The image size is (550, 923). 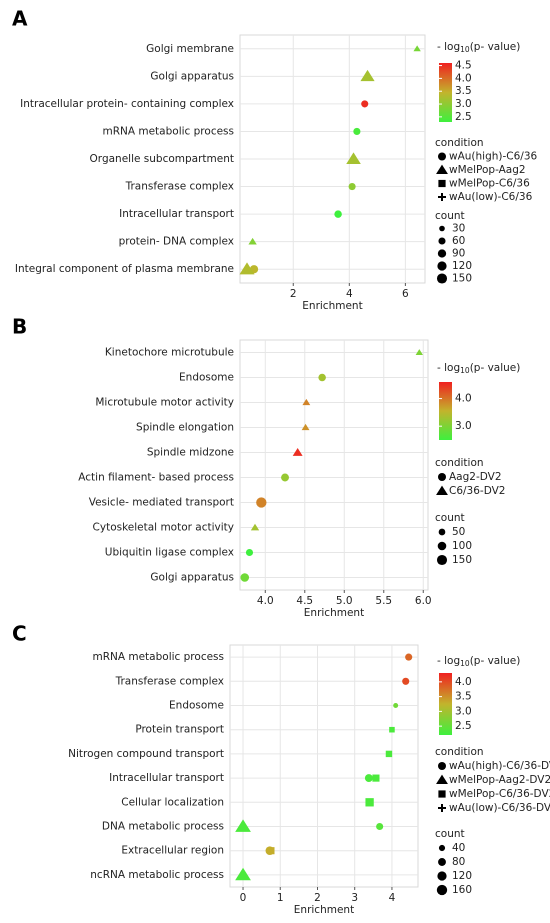 What do you see at coordinates (487, 170) in the screenshot?
I see `legend-label: wMelPop-Aag2` at bounding box center [487, 170].